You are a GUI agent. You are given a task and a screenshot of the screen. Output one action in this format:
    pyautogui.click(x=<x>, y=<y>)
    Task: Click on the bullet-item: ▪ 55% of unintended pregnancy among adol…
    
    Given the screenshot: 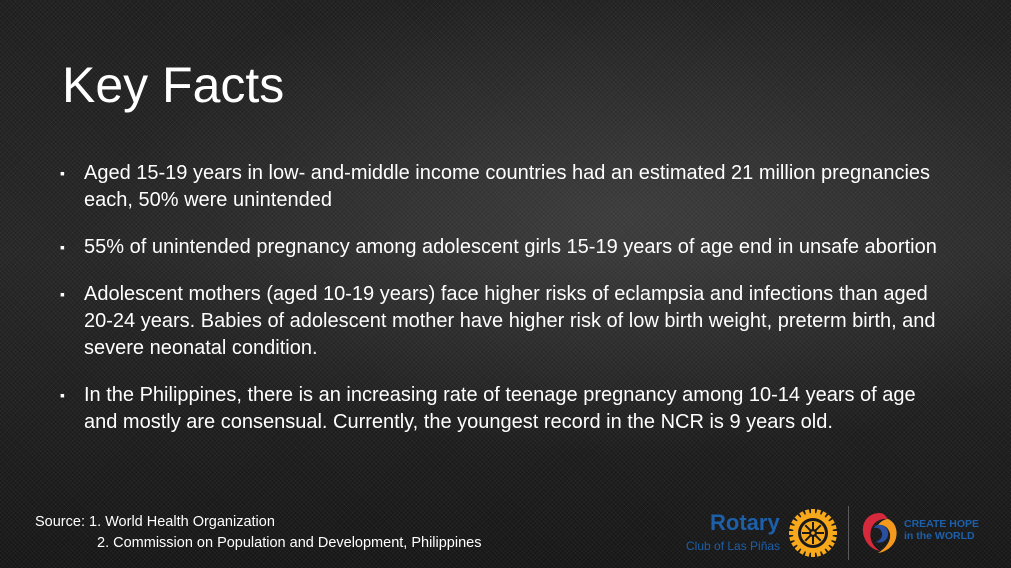 What is the action you would take?
    pyautogui.click(x=505, y=247)
    